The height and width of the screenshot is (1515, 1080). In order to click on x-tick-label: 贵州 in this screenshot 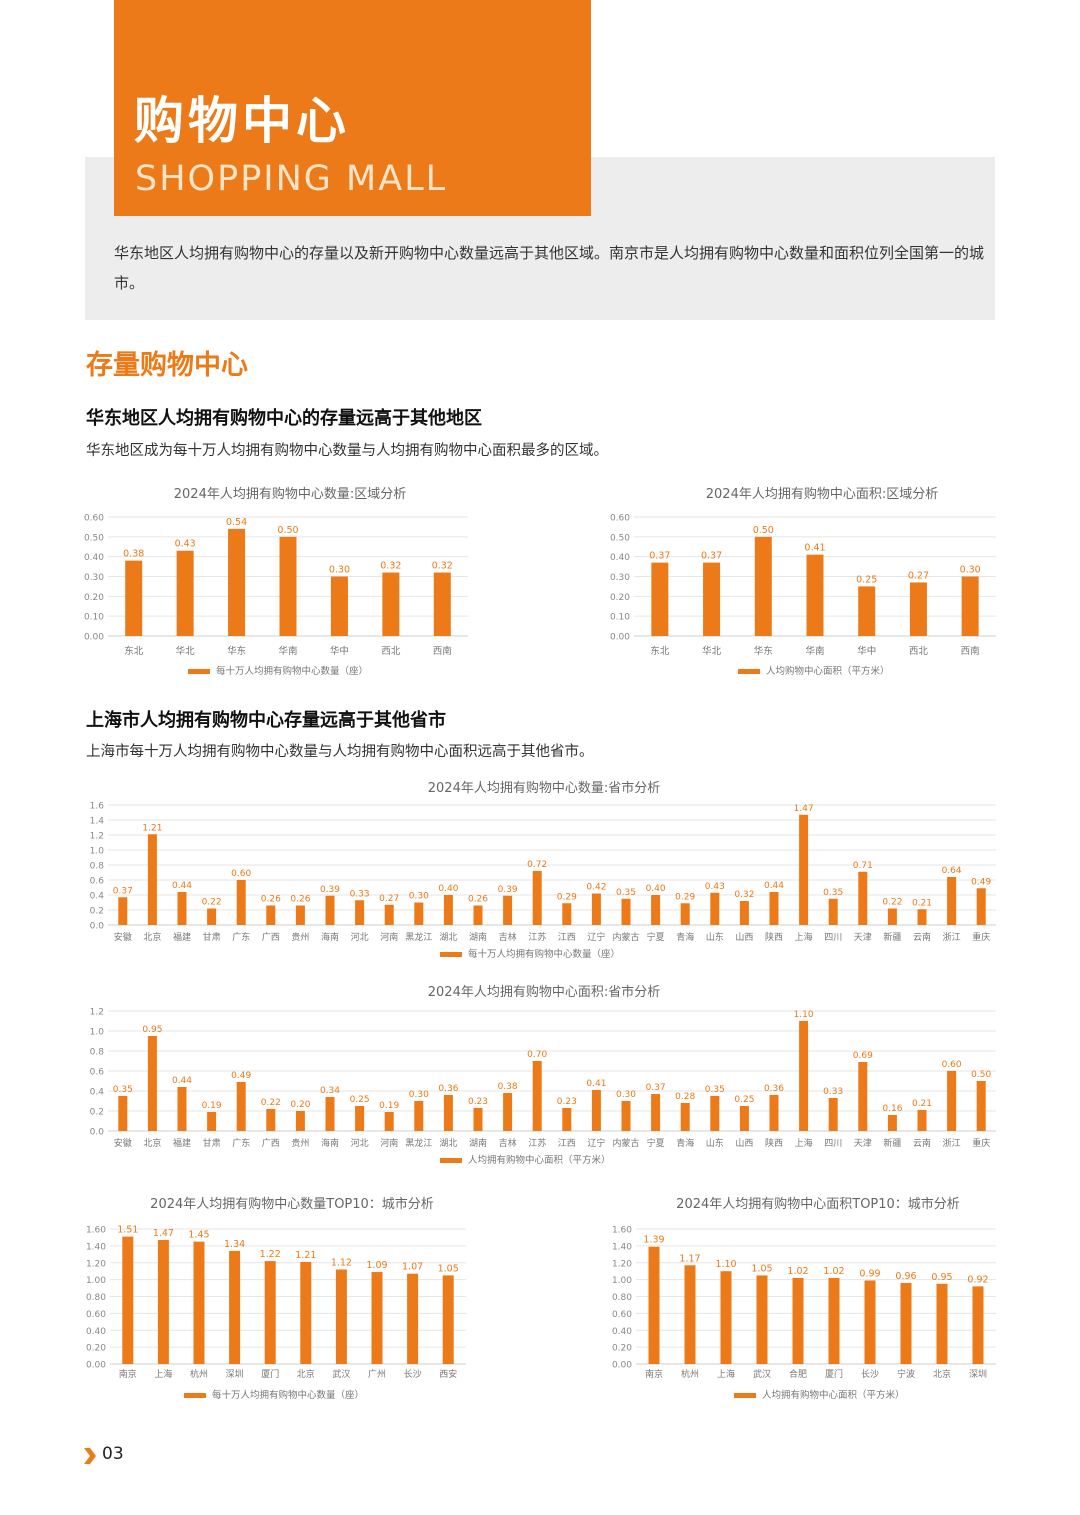, I will do `click(300, 1143)`.